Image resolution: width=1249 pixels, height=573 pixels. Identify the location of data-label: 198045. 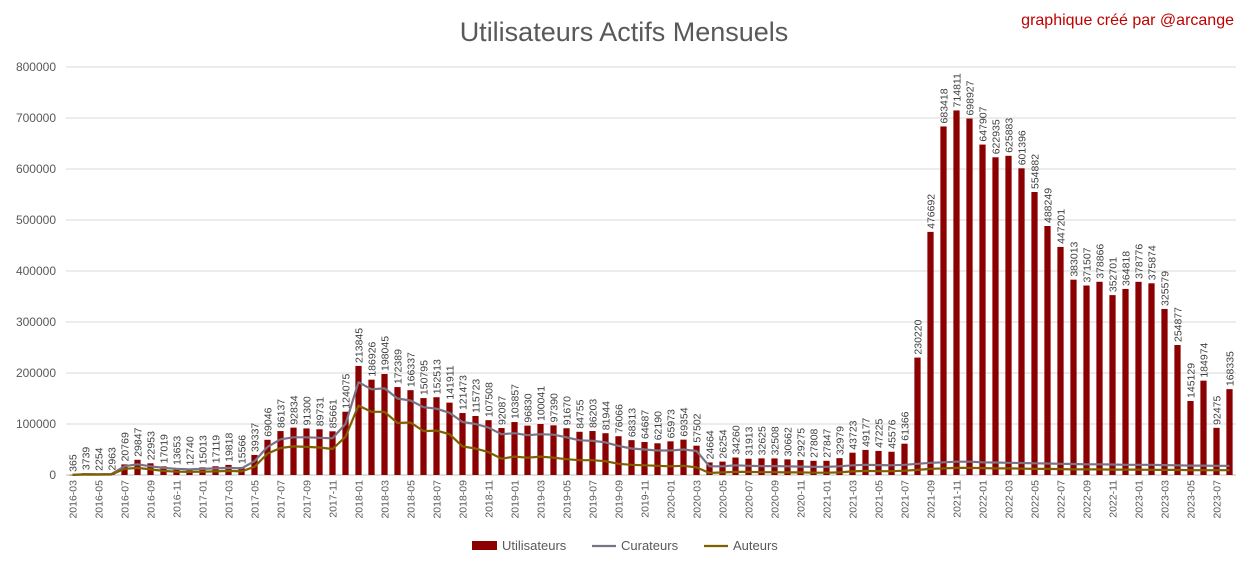
(386, 353).